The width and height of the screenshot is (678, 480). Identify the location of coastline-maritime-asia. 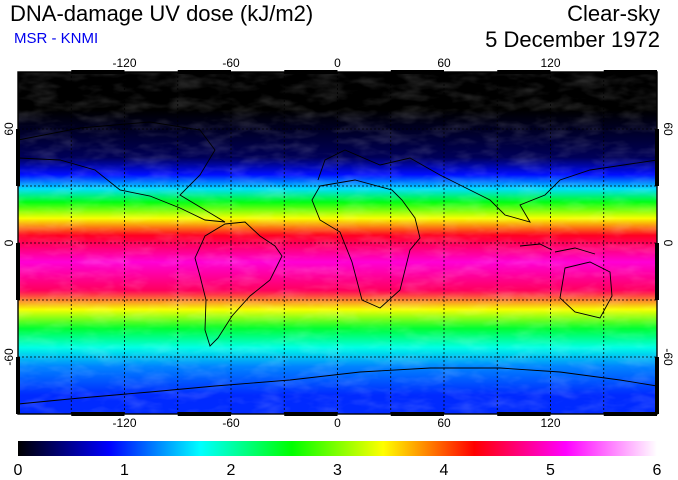
(557, 249).